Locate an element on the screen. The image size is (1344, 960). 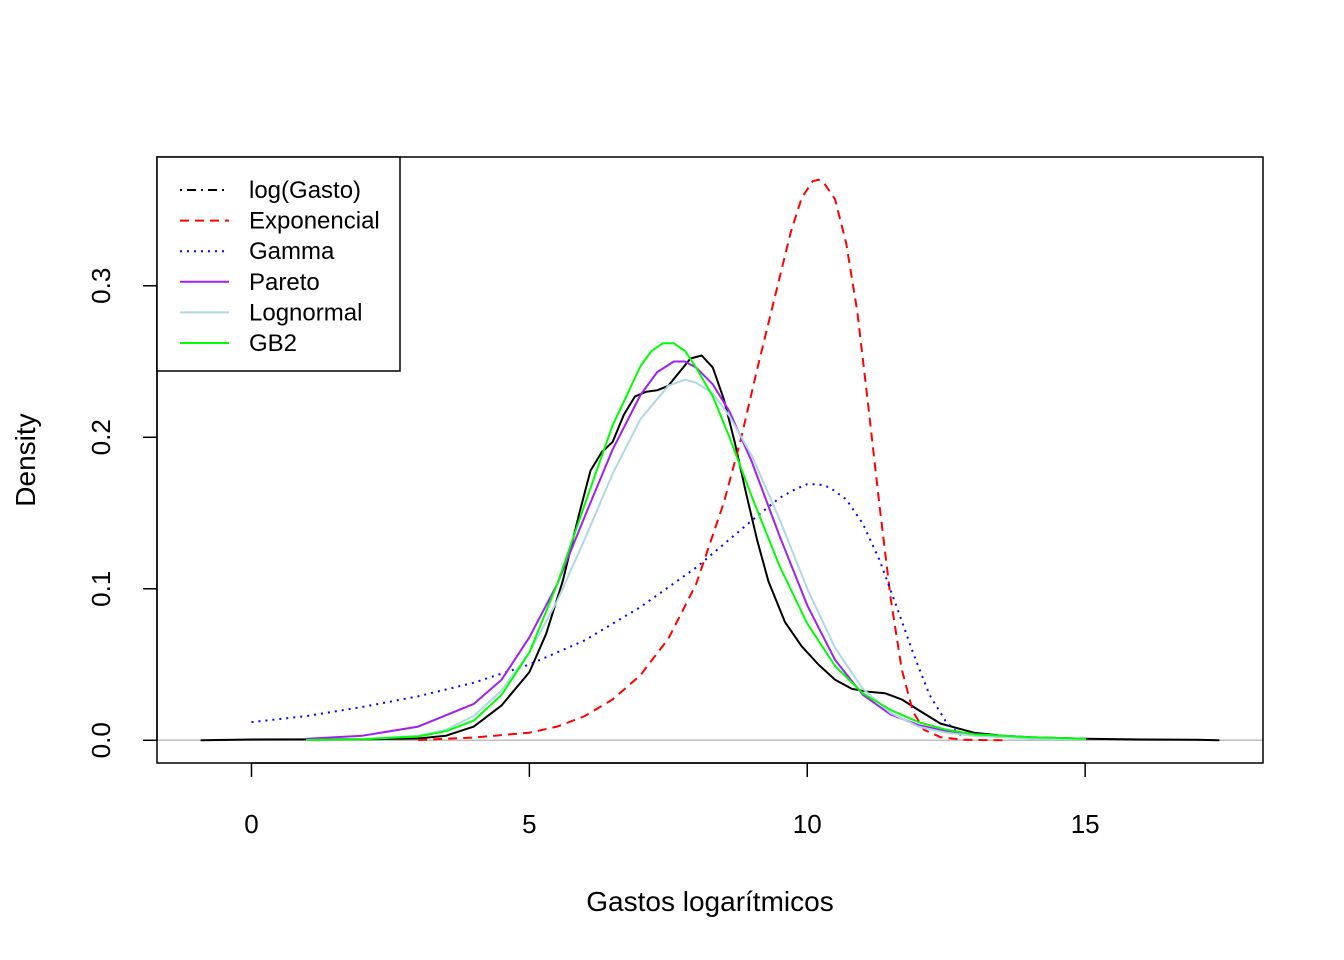
legend-box is located at coordinates (278, 264).